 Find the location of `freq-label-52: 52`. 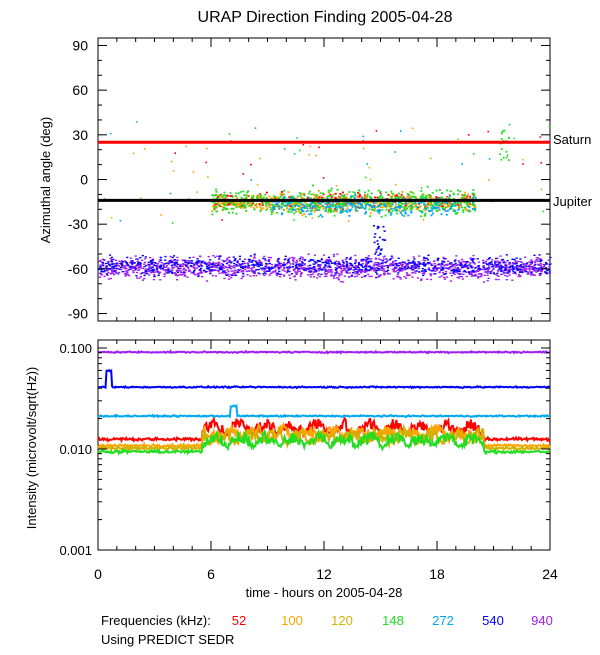

freq-label-52: 52 is located at coordinates (239, 620).